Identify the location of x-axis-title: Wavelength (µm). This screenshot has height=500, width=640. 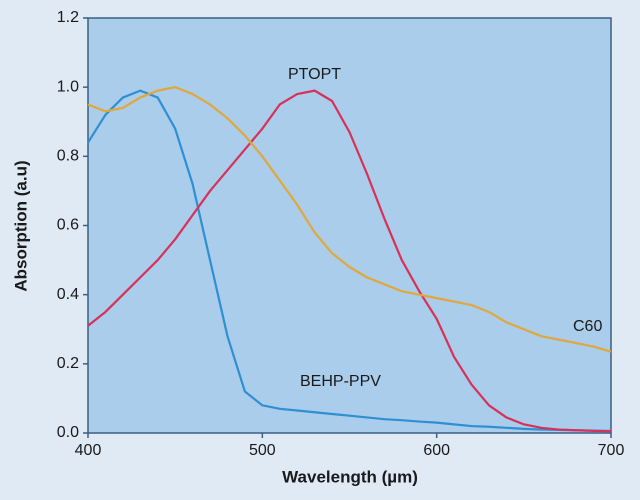
(350, 476).